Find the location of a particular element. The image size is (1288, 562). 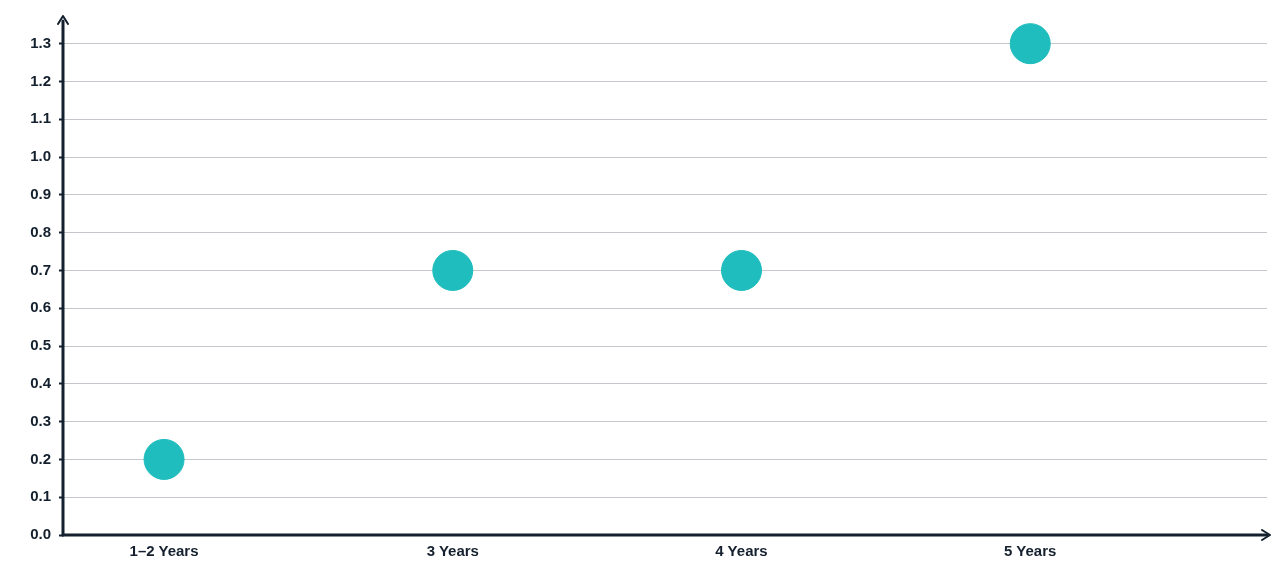

y-tick-label: 0.4 is located at coordinates (41, 382).